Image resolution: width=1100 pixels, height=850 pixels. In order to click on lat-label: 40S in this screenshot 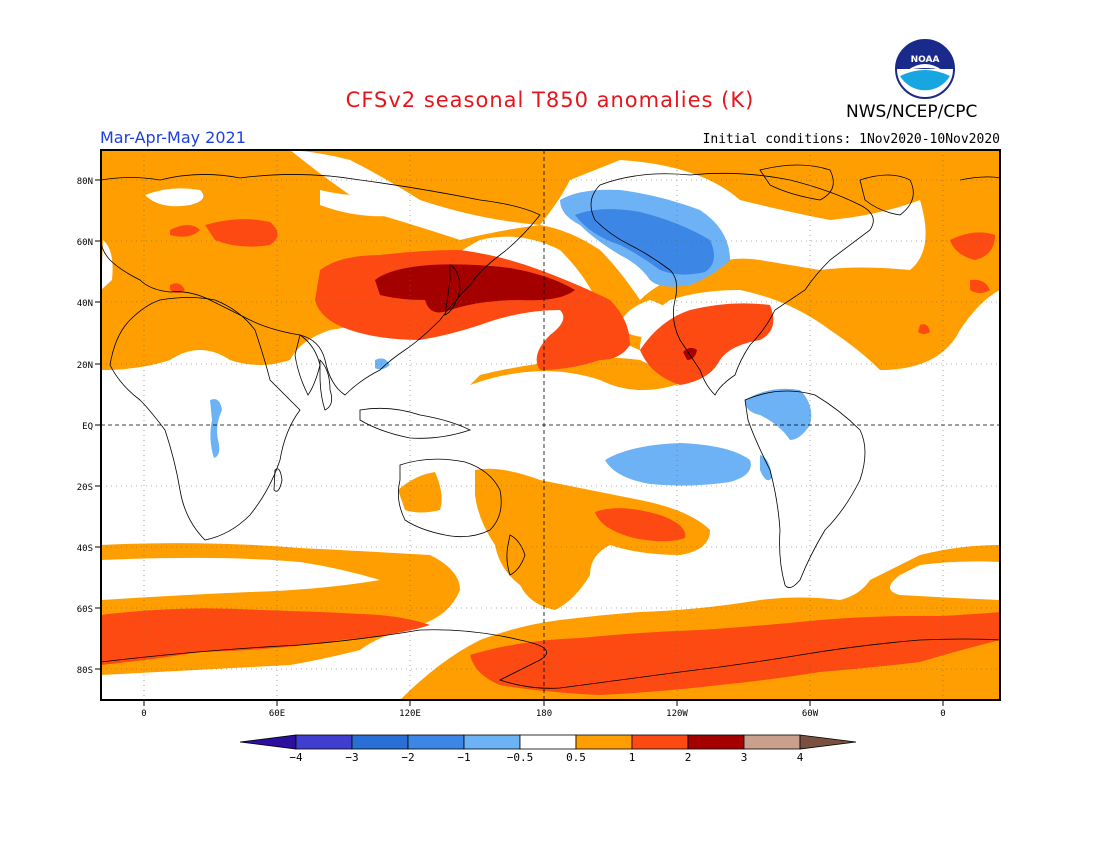, I will do `click(85, 549)`.